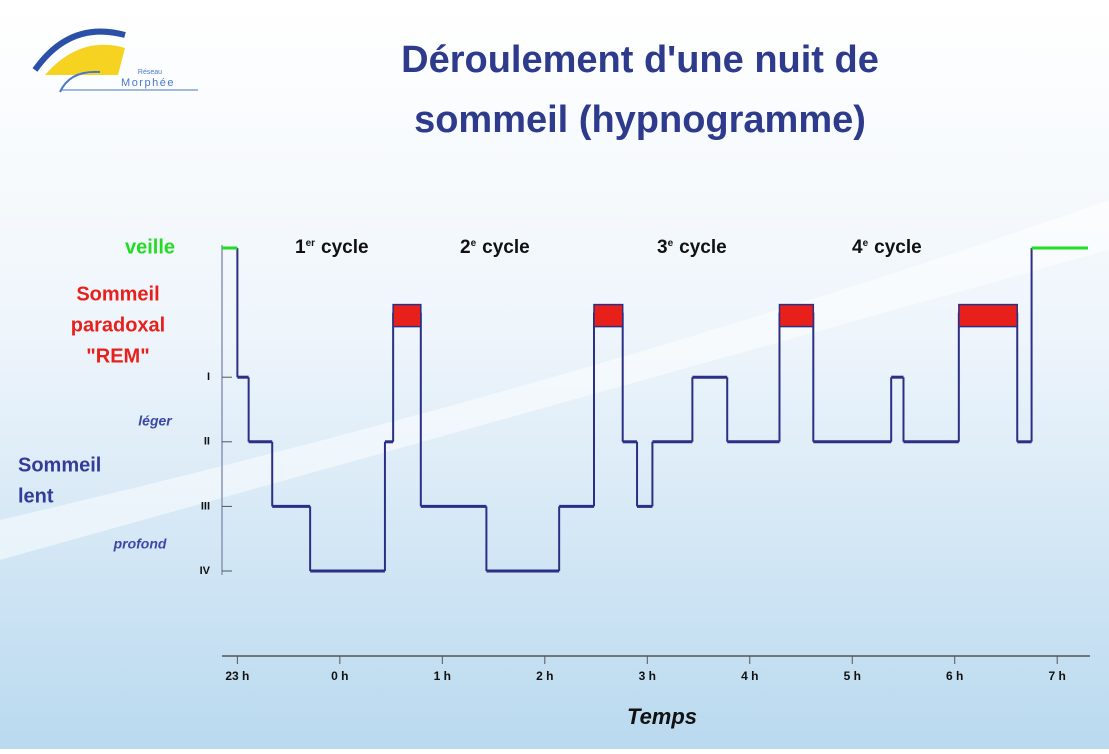 The height and width of the screenshot is (754, 1109). What do you see at coordinates (150, 247) in the screenshot?
I see `wake-label: veille` at bounding box center [150, 247].